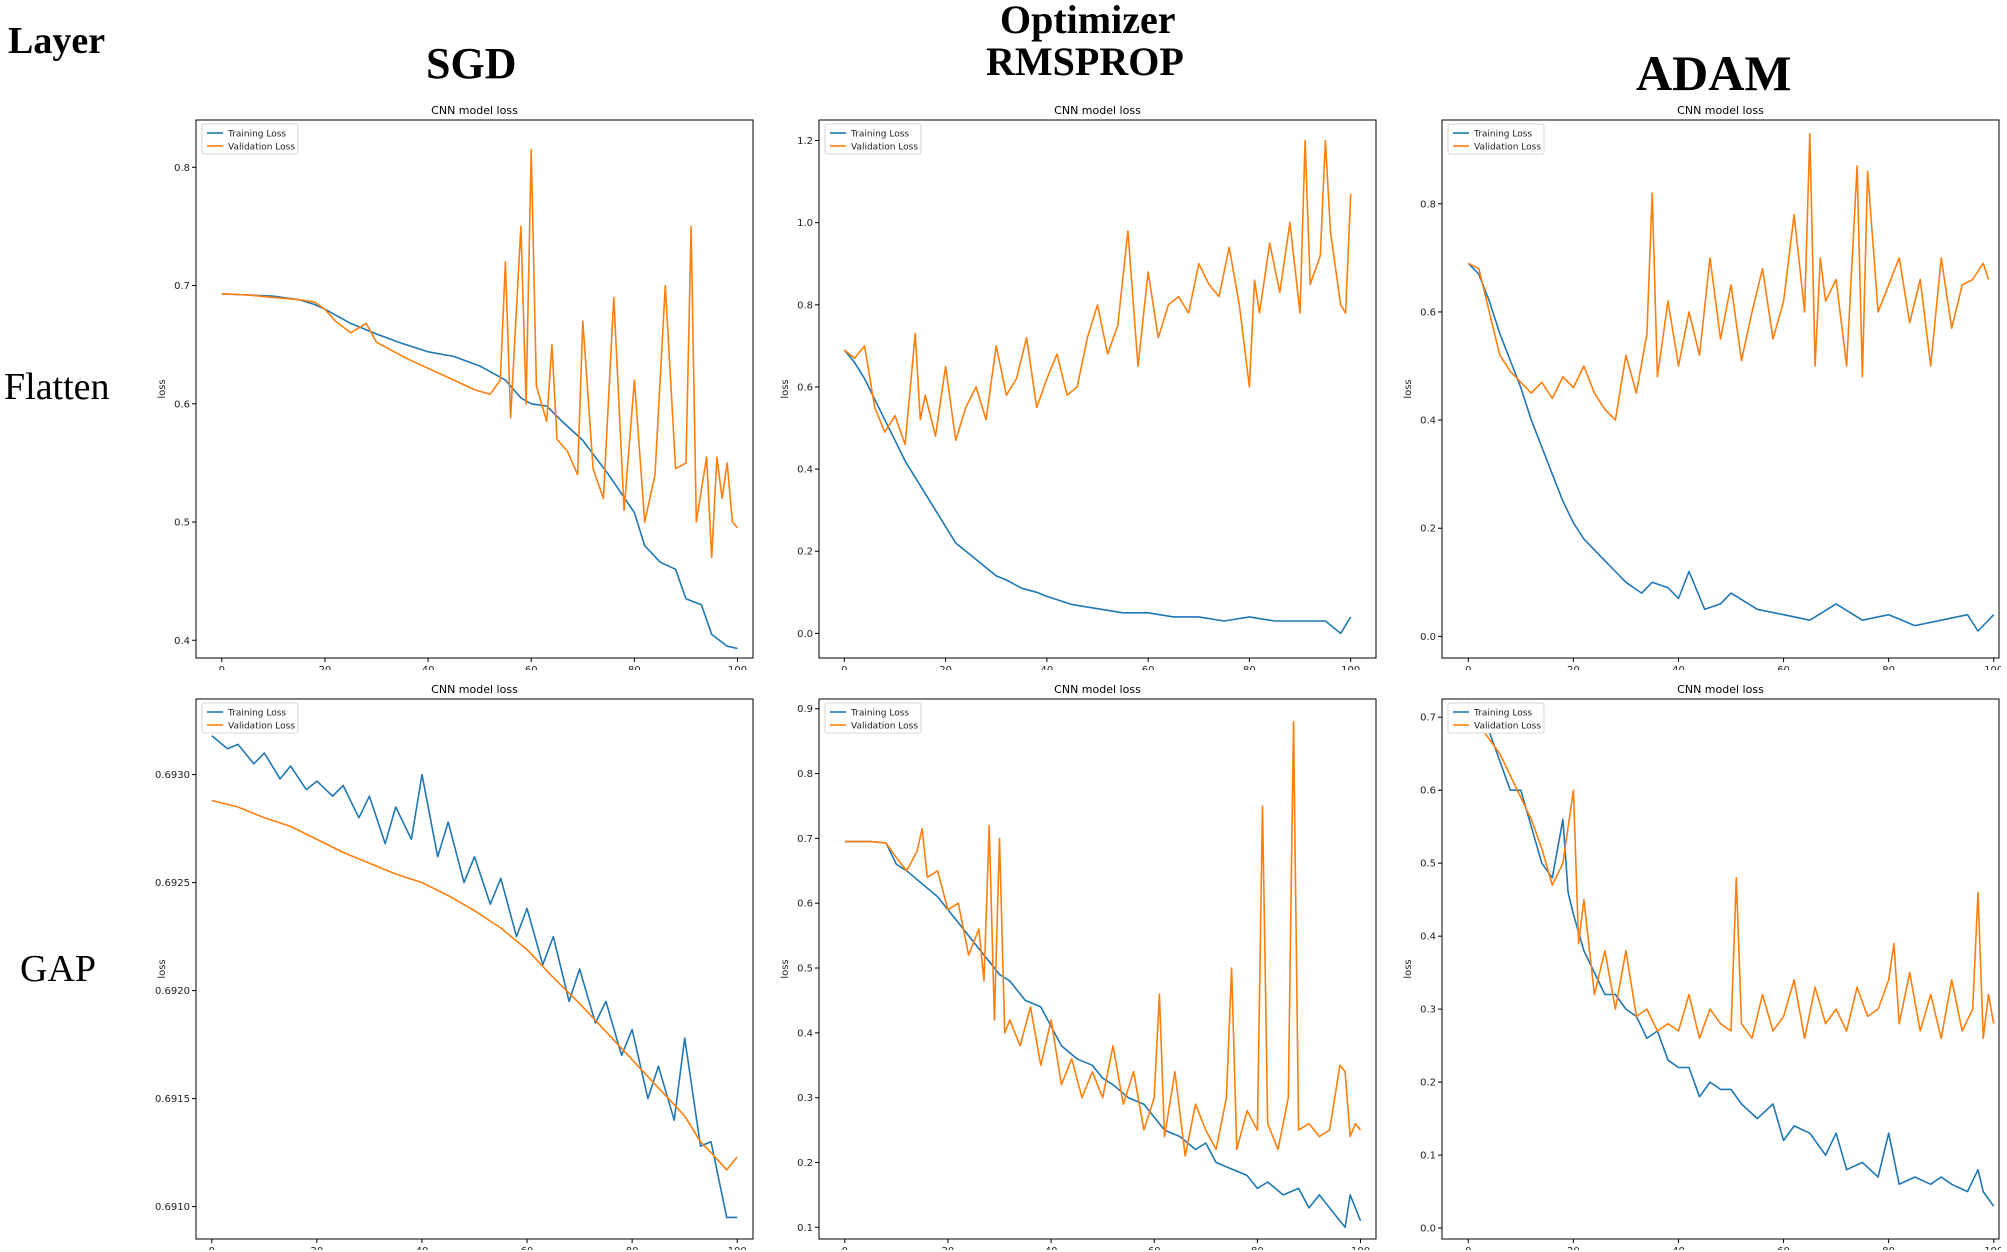 Image resolution: width=2007 pixels, height=1252 pixels. What do you see at coordinates (474, 110) in the screenshot?
I see `chart-0-title: CNN model loss` at bounding box center [474, 110].